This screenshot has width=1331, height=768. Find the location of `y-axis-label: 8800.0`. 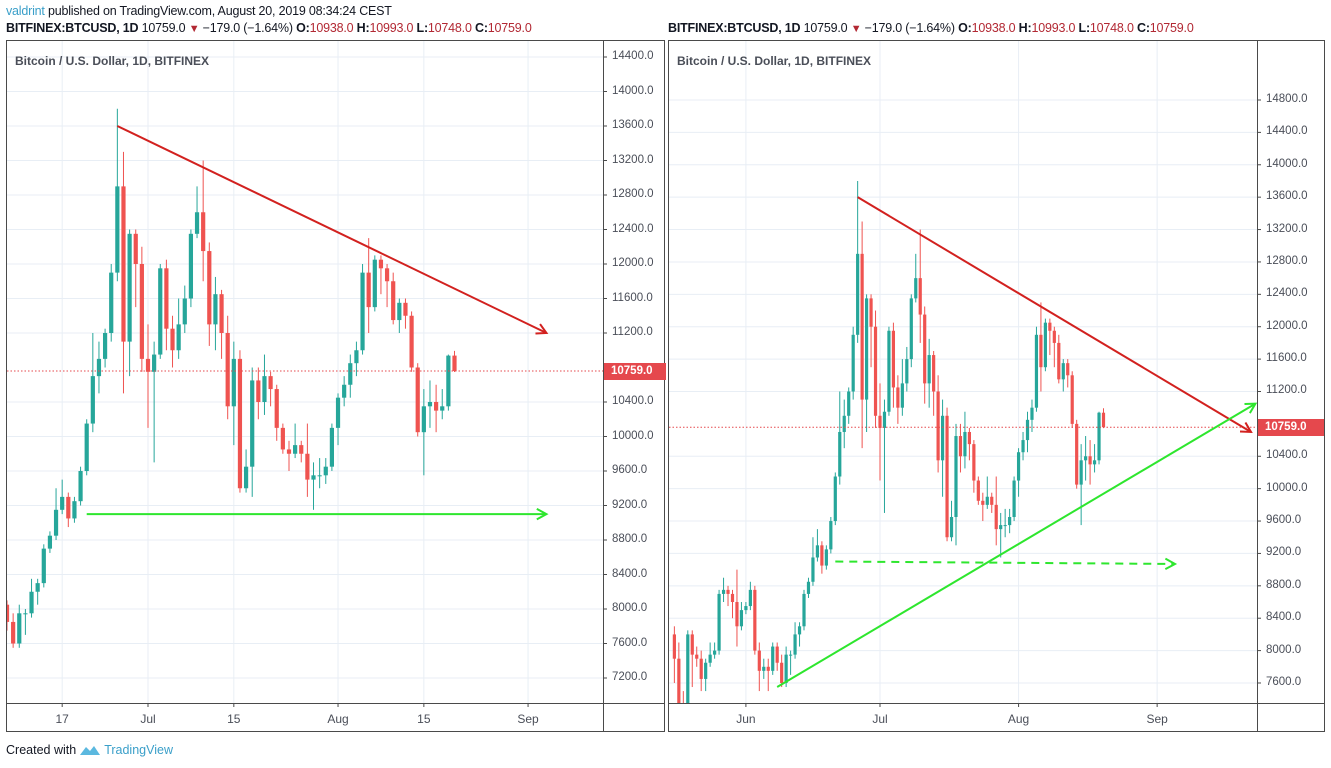

y-axis-label: 8800.0 is located at coordinates (1284, 584).